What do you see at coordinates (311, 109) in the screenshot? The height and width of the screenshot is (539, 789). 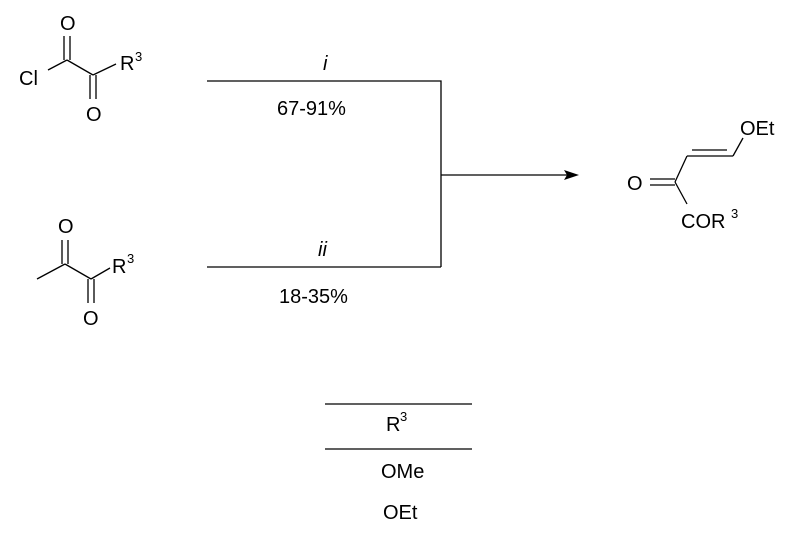 I see `yield-label-route-1: 67-91%` at bounding box center [311, 109].